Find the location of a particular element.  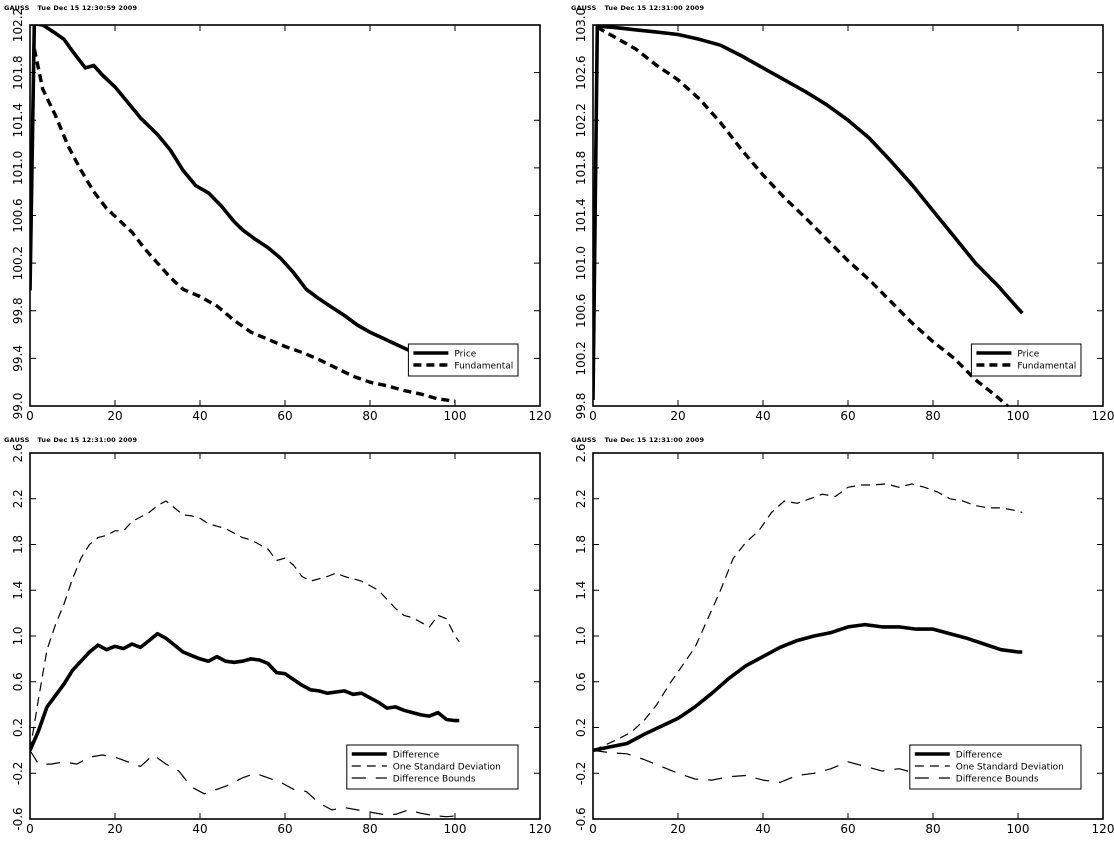

chart-header: GAUSS Tue Dec 15 12:30:59 2009 is located at coordinates (70, 8).